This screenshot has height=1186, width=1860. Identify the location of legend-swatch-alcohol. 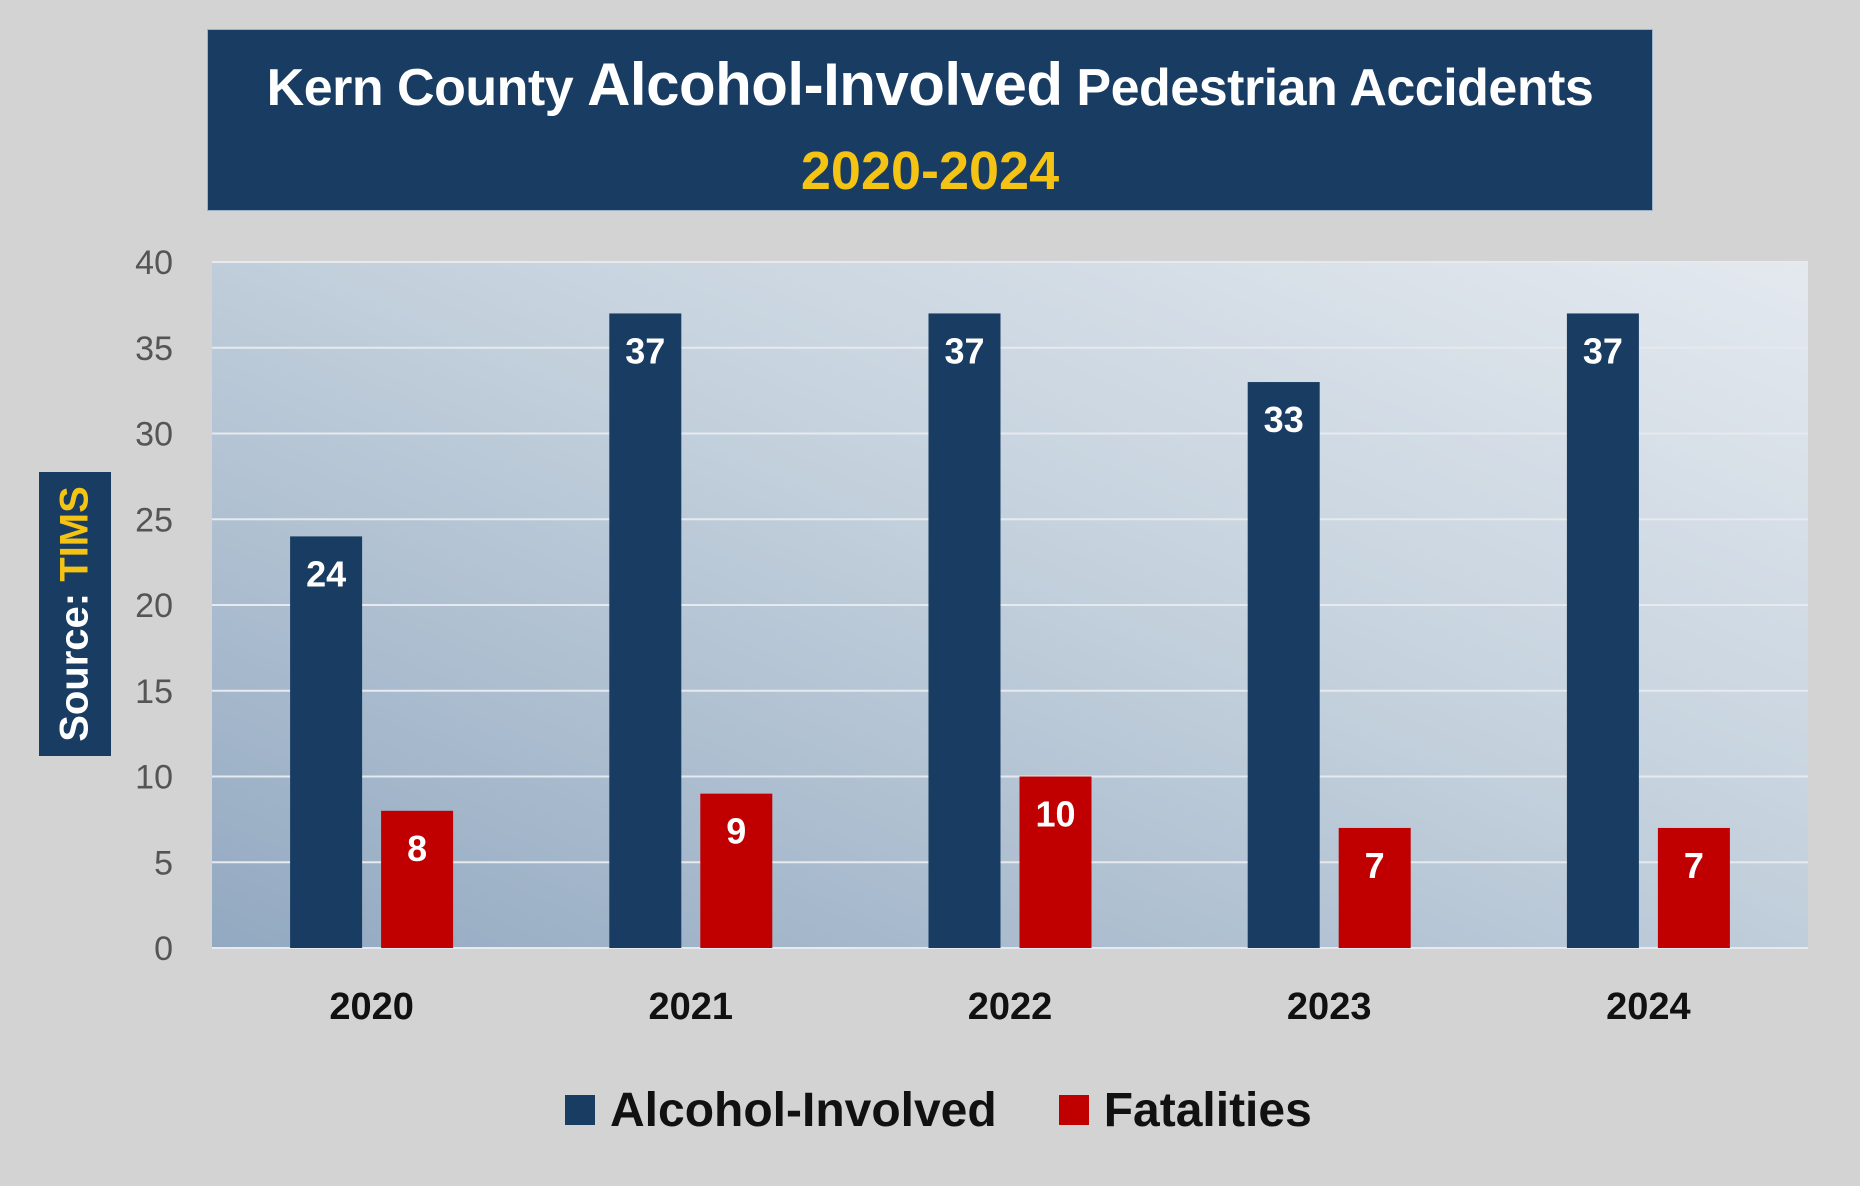
(580, 1110).